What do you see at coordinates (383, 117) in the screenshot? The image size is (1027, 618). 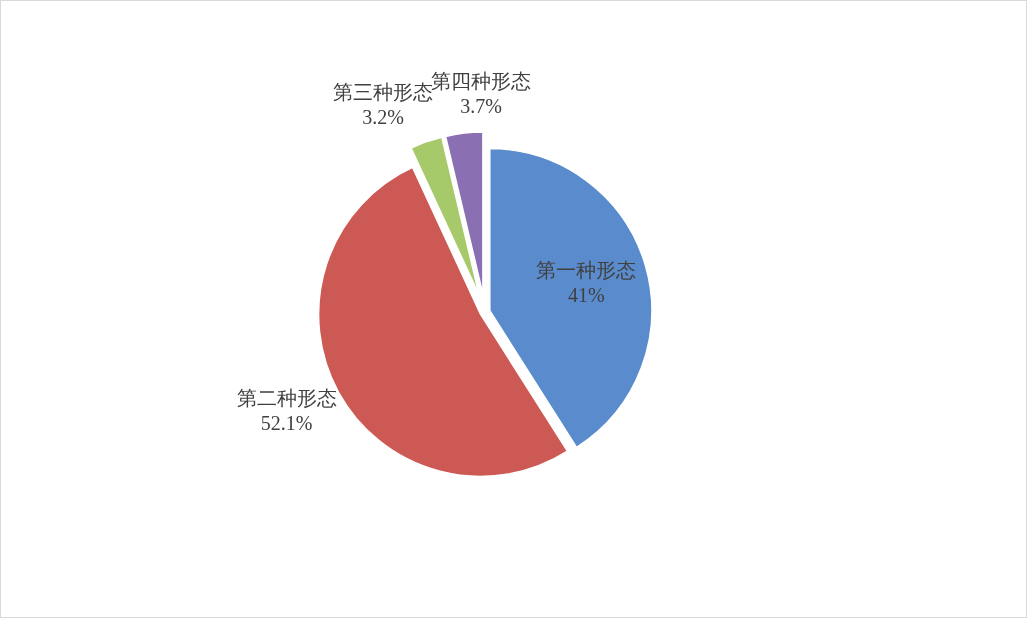 I see `data-label: 3.2%` at bounding box center [383, 117].